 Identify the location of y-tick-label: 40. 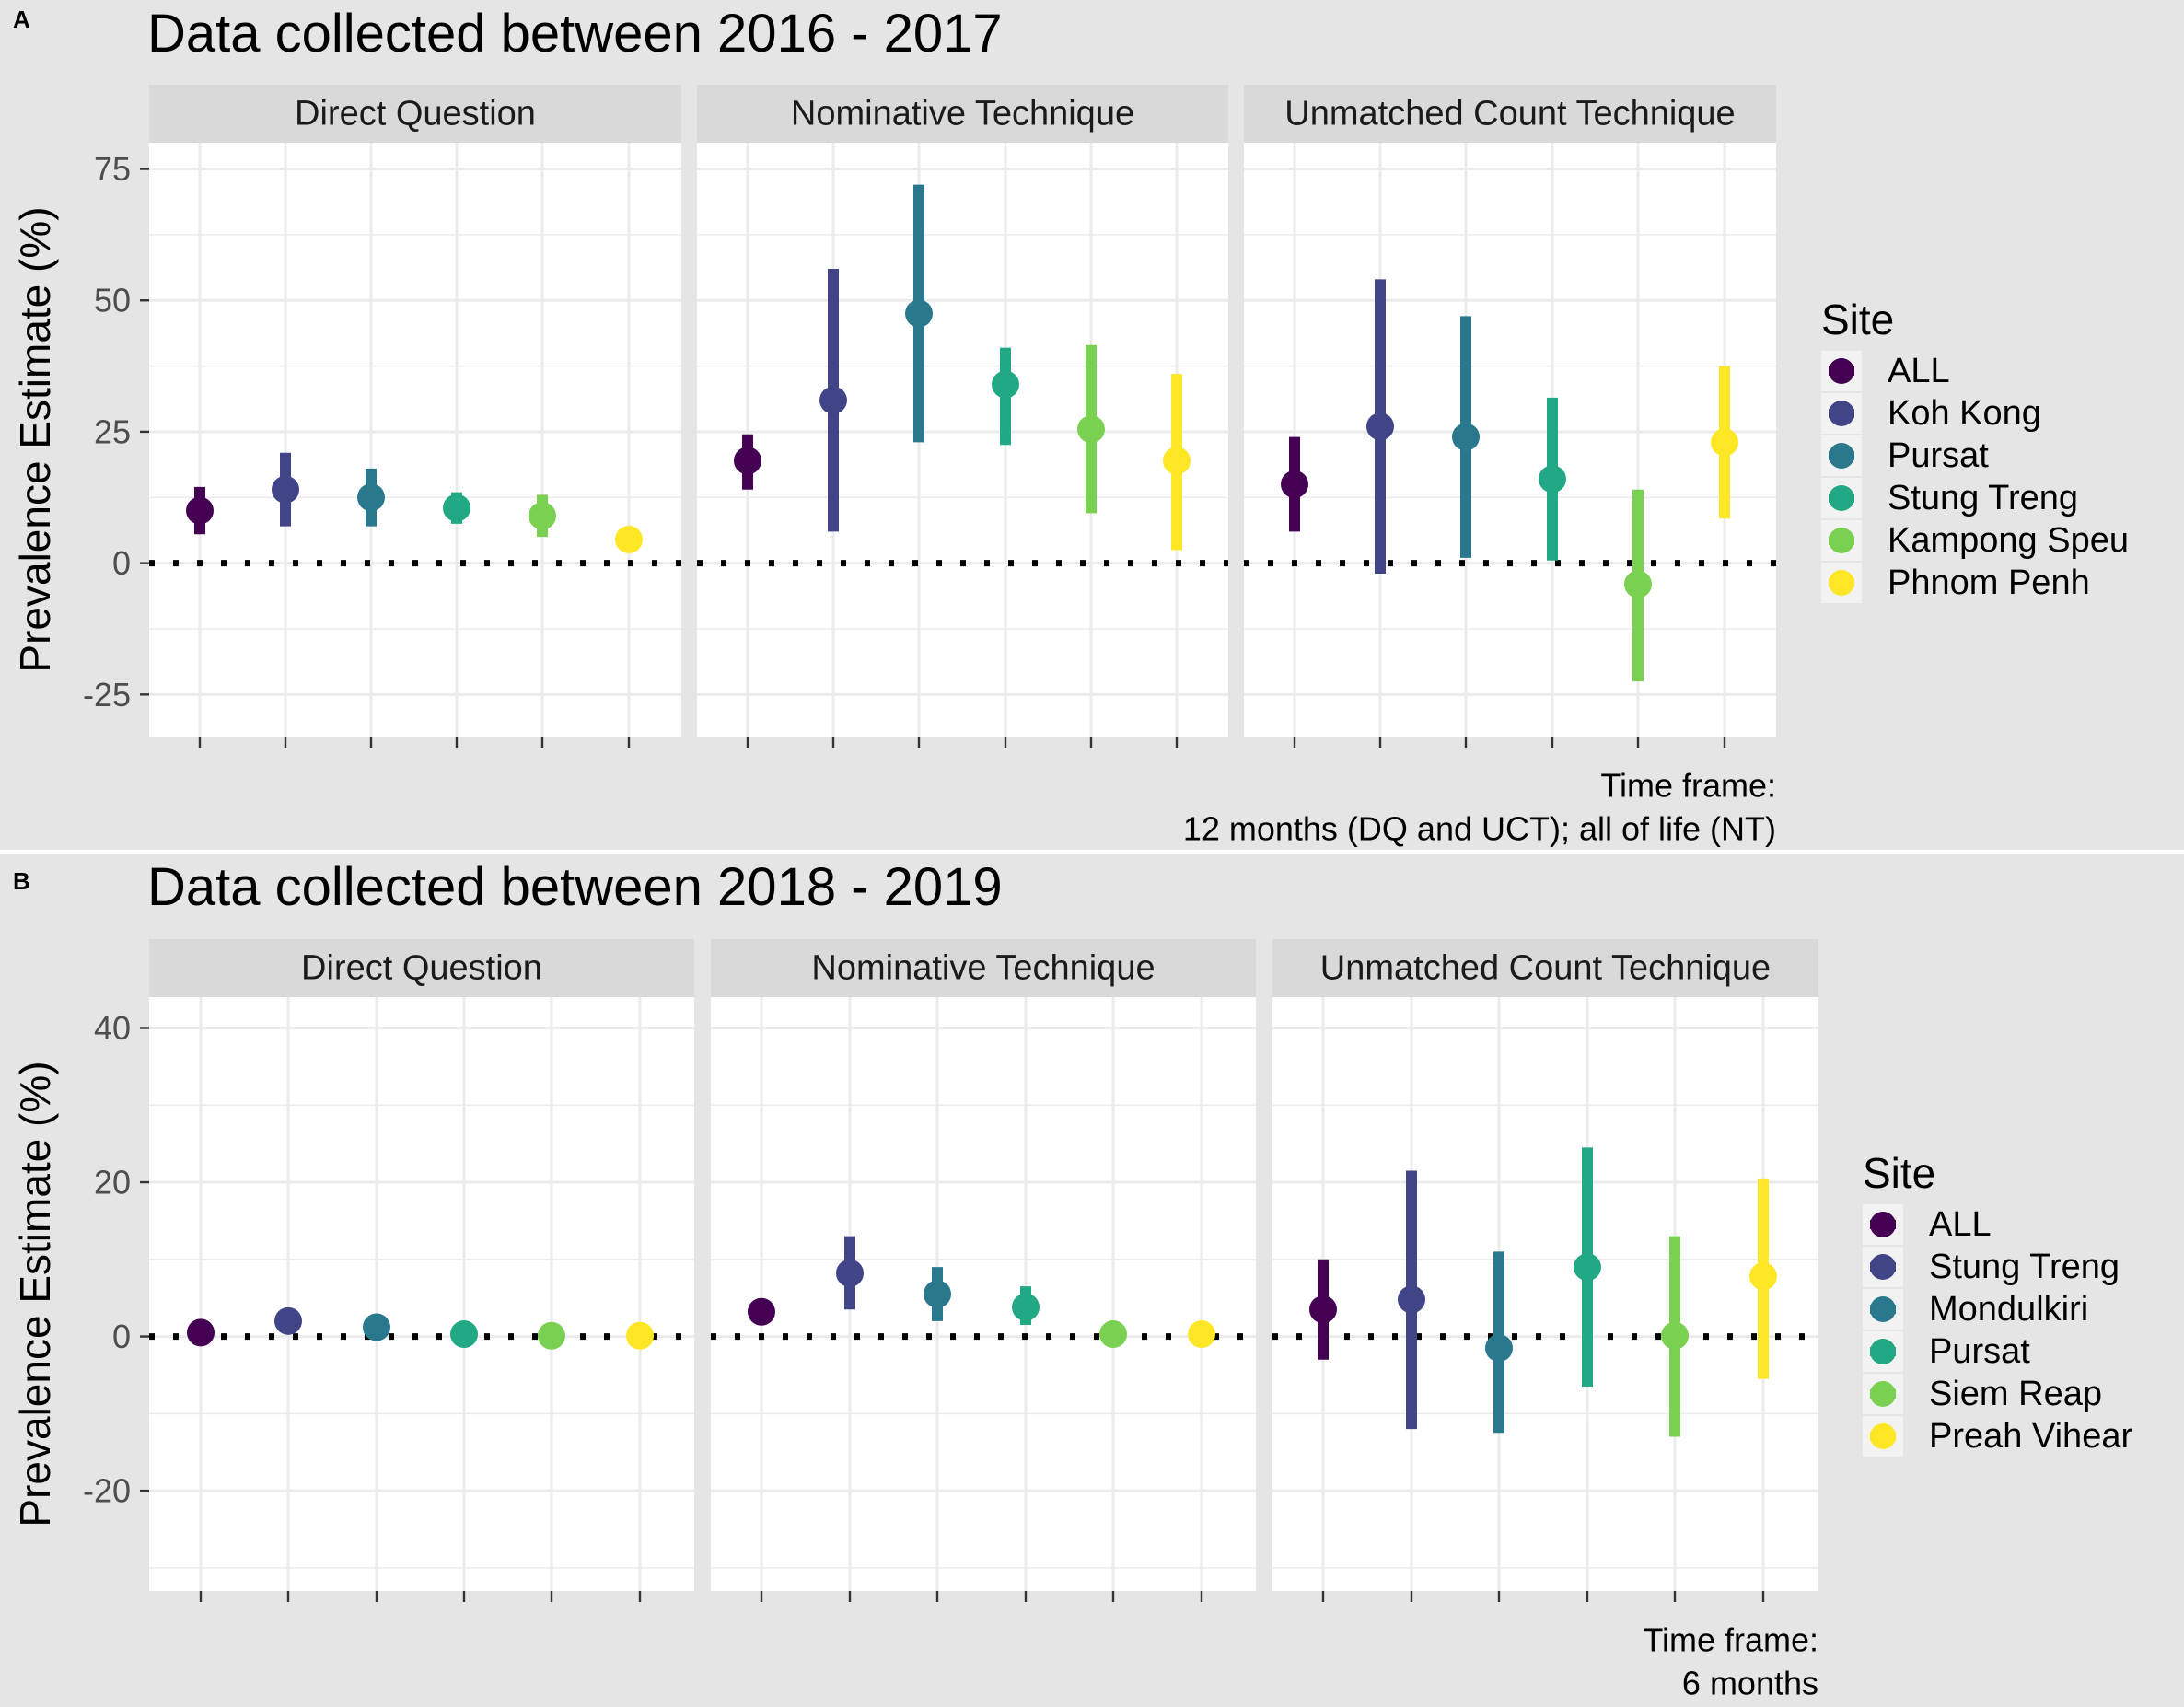
(112, 1028).